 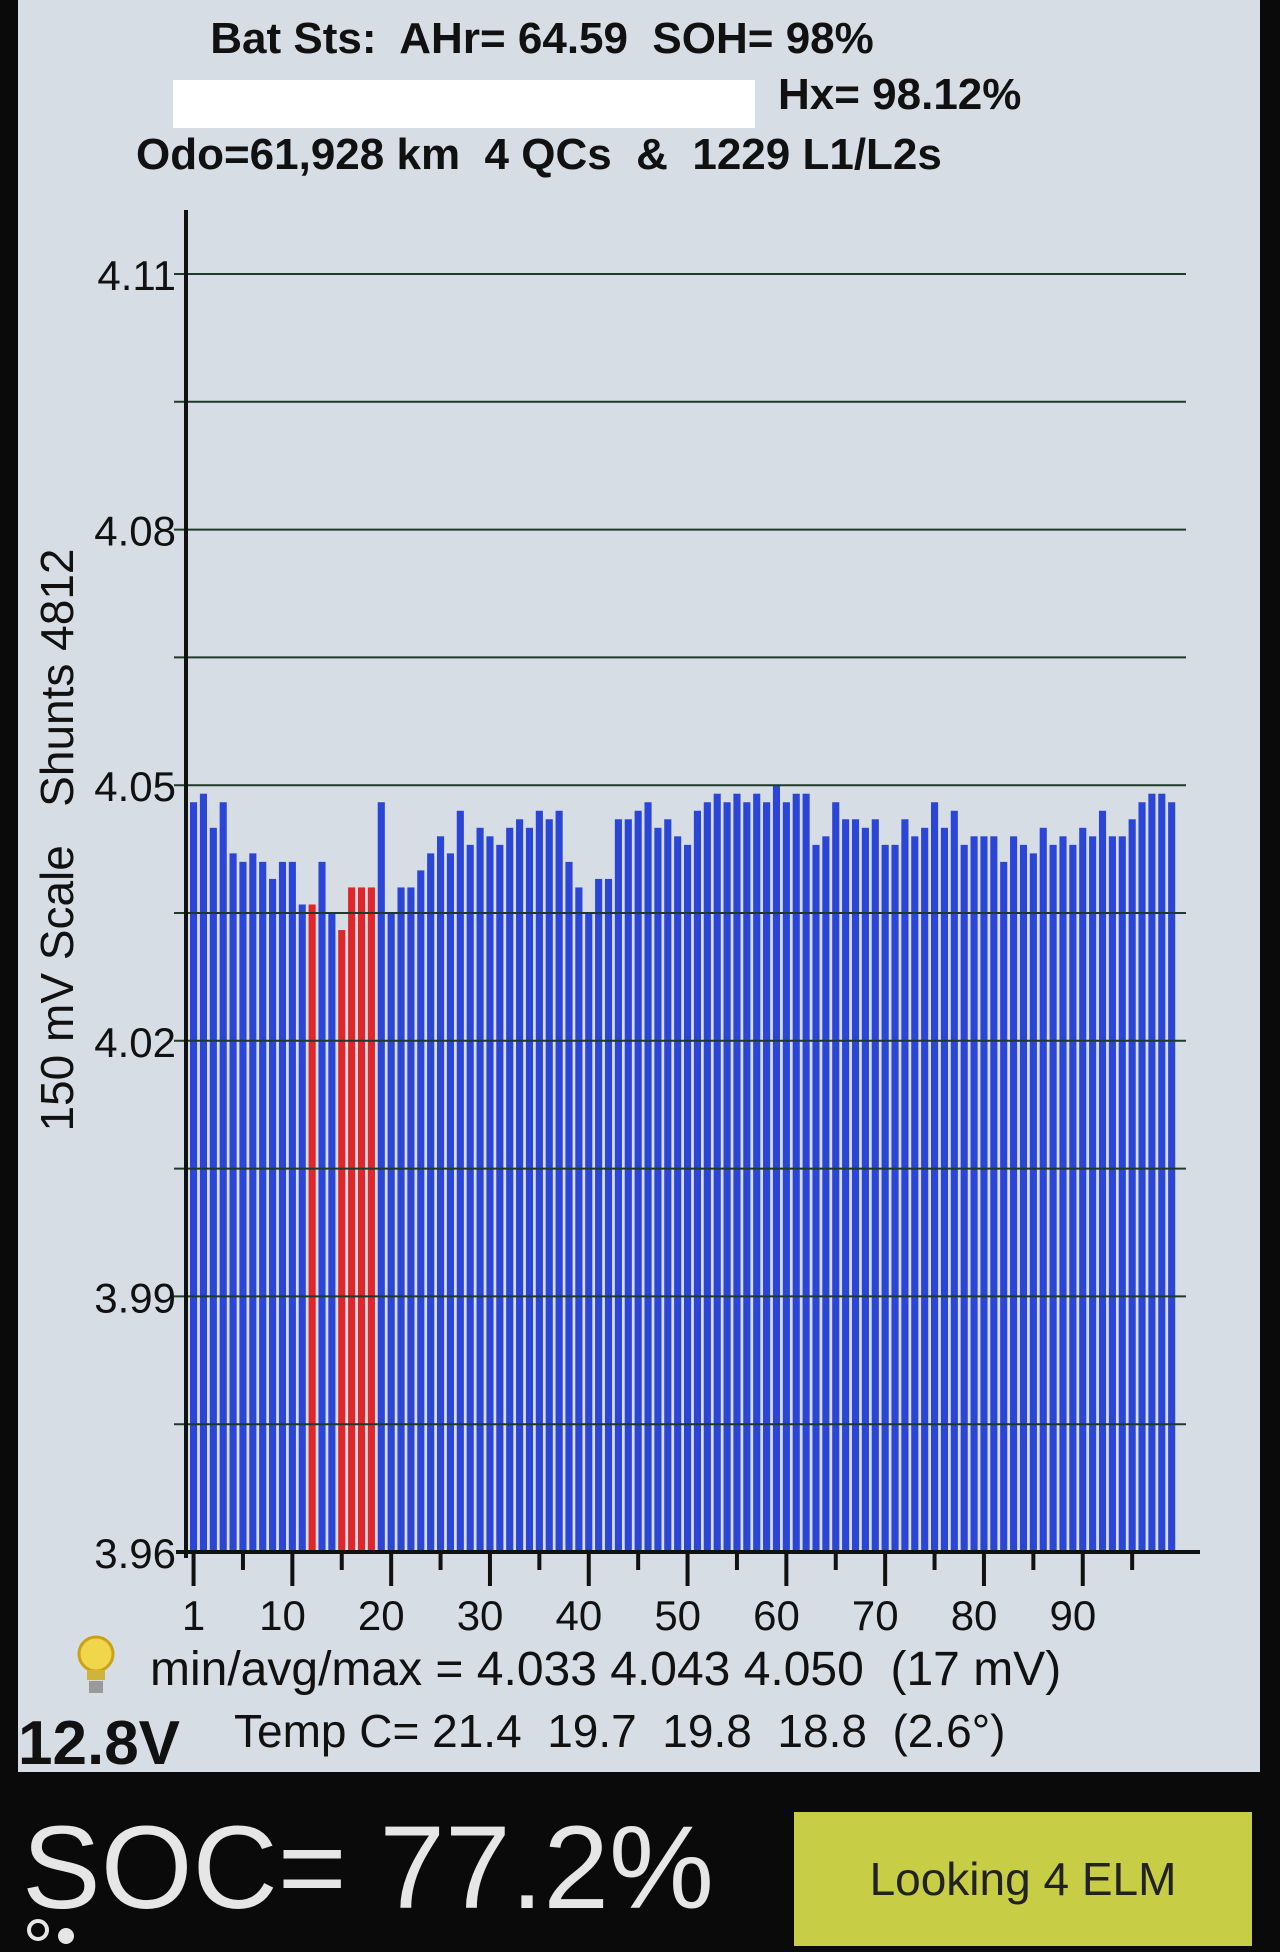 What do you see at coordinates (480, 1615) in the screenshot?
I see `x-tick-label: 30` at bounding box center [480, 1615].